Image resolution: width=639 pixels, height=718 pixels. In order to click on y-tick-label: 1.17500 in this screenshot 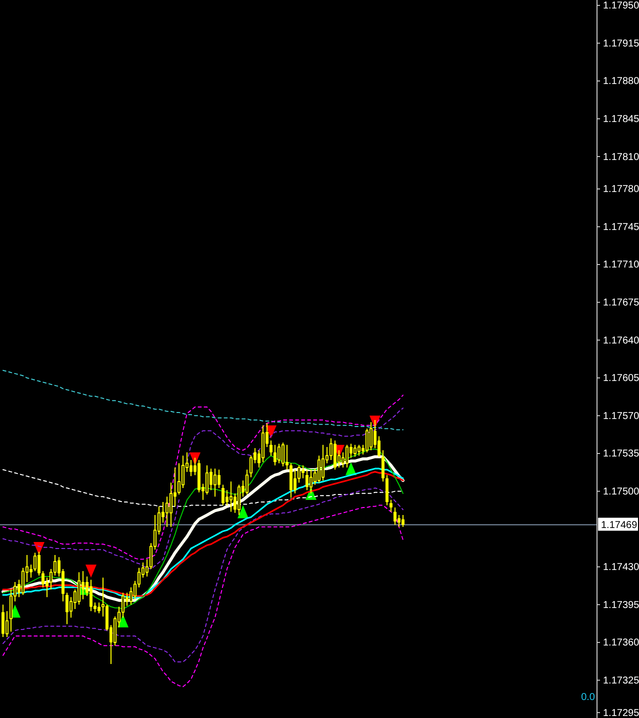, I will do `click(621, 492)`.